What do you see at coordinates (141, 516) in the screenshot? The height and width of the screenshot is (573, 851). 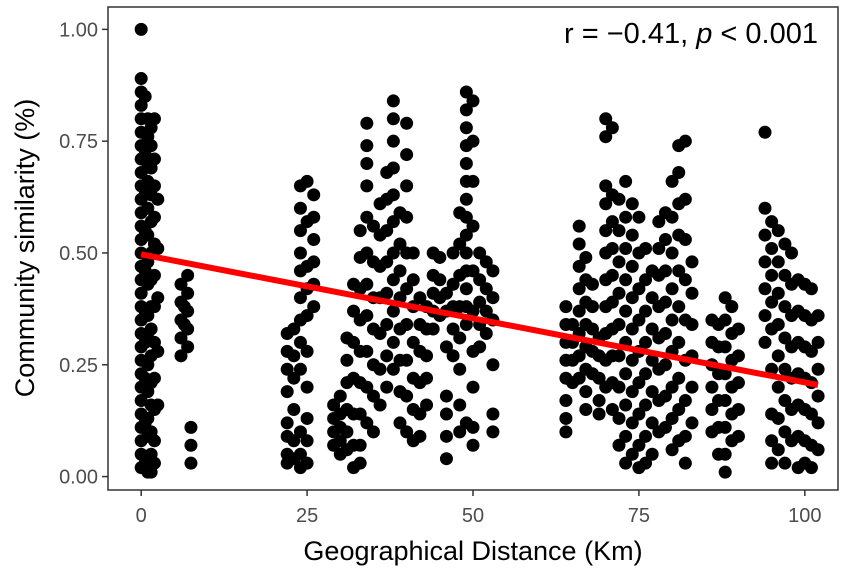 I see `x-tick-label: 0` at bounding box center [141, 516].